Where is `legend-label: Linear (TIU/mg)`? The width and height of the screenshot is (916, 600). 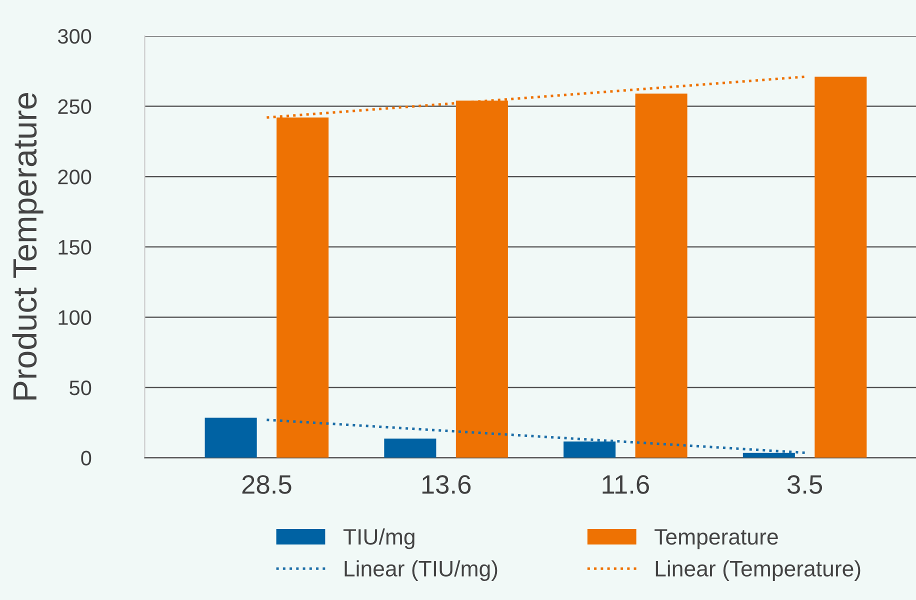
legend-label: Linear (TIU/mg) is located at coordinates (421, 570).